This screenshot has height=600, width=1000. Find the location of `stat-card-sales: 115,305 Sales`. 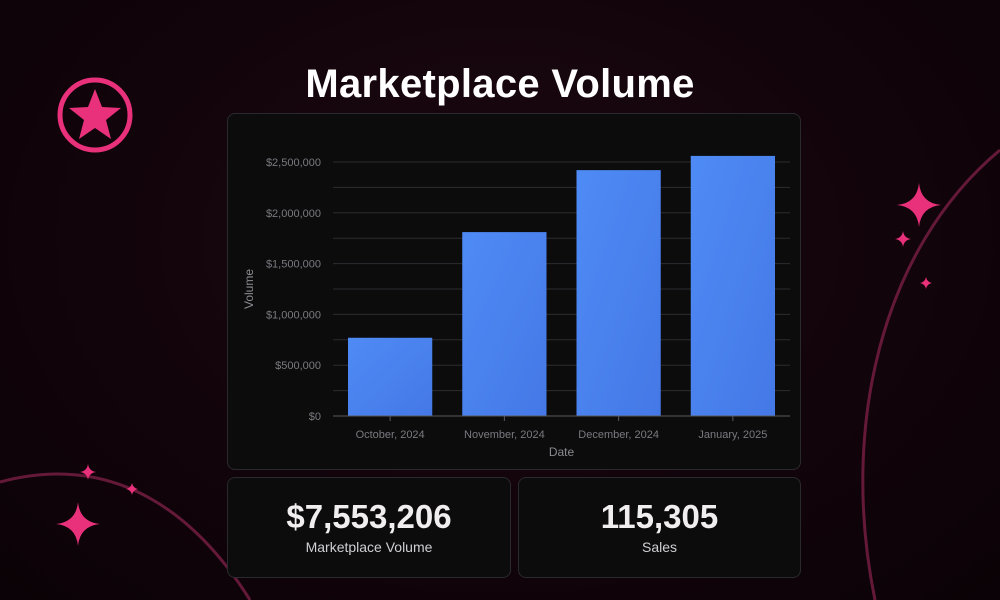

stat-card-sales: 115,305 Sales is located at coordinates (659, 527).